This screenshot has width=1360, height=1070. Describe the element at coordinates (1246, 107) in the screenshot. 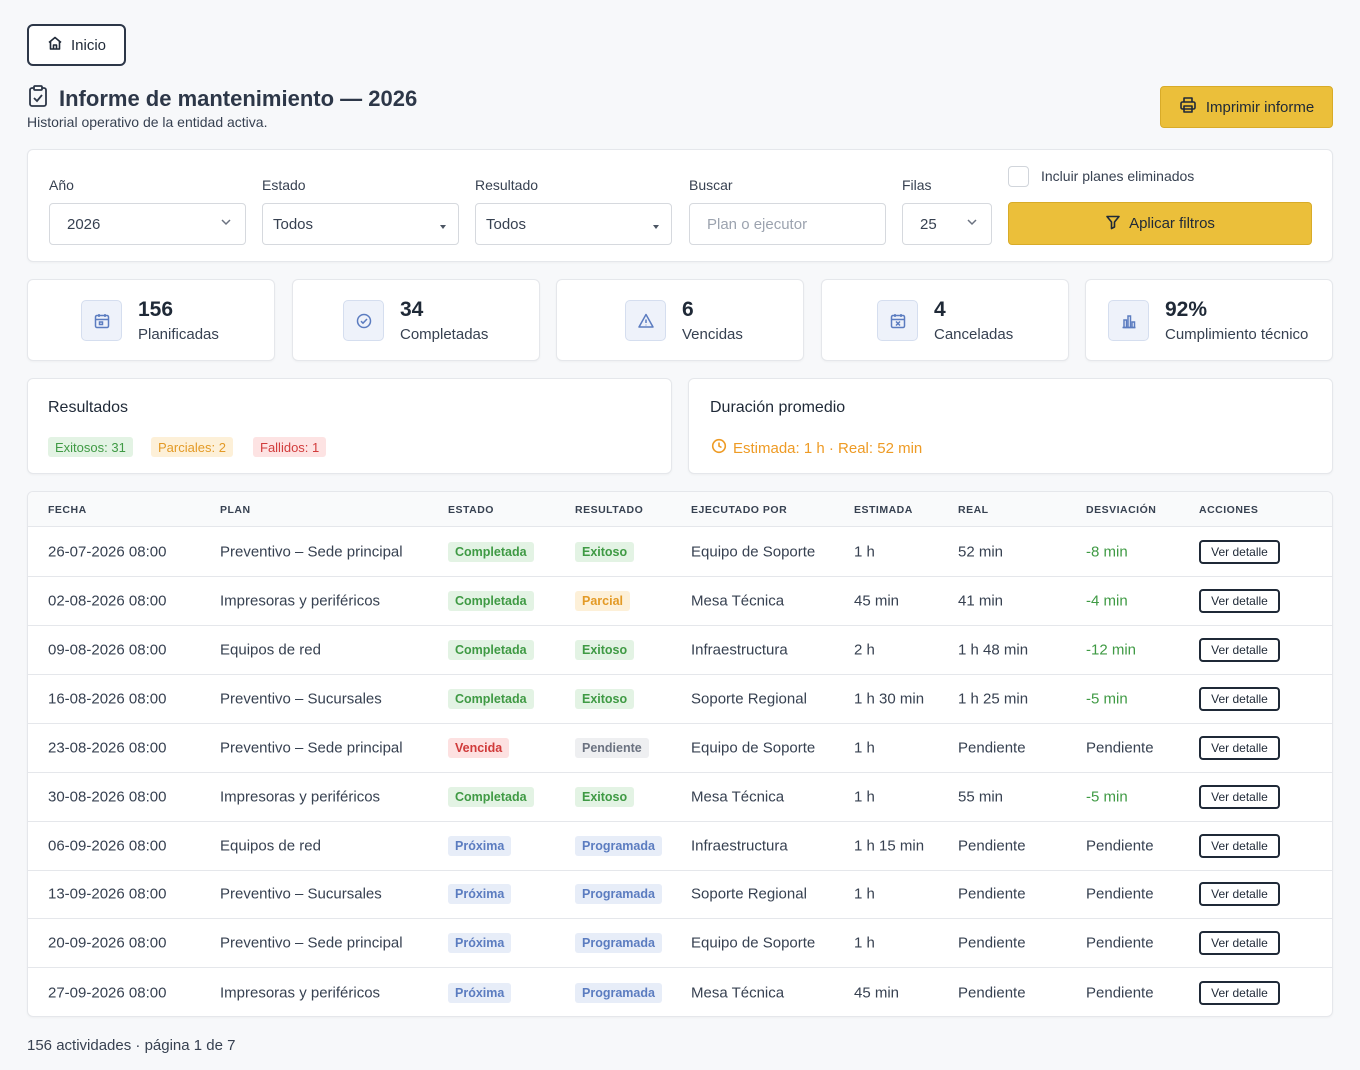

I see `print-report-button: Imprimir informe` at that location.